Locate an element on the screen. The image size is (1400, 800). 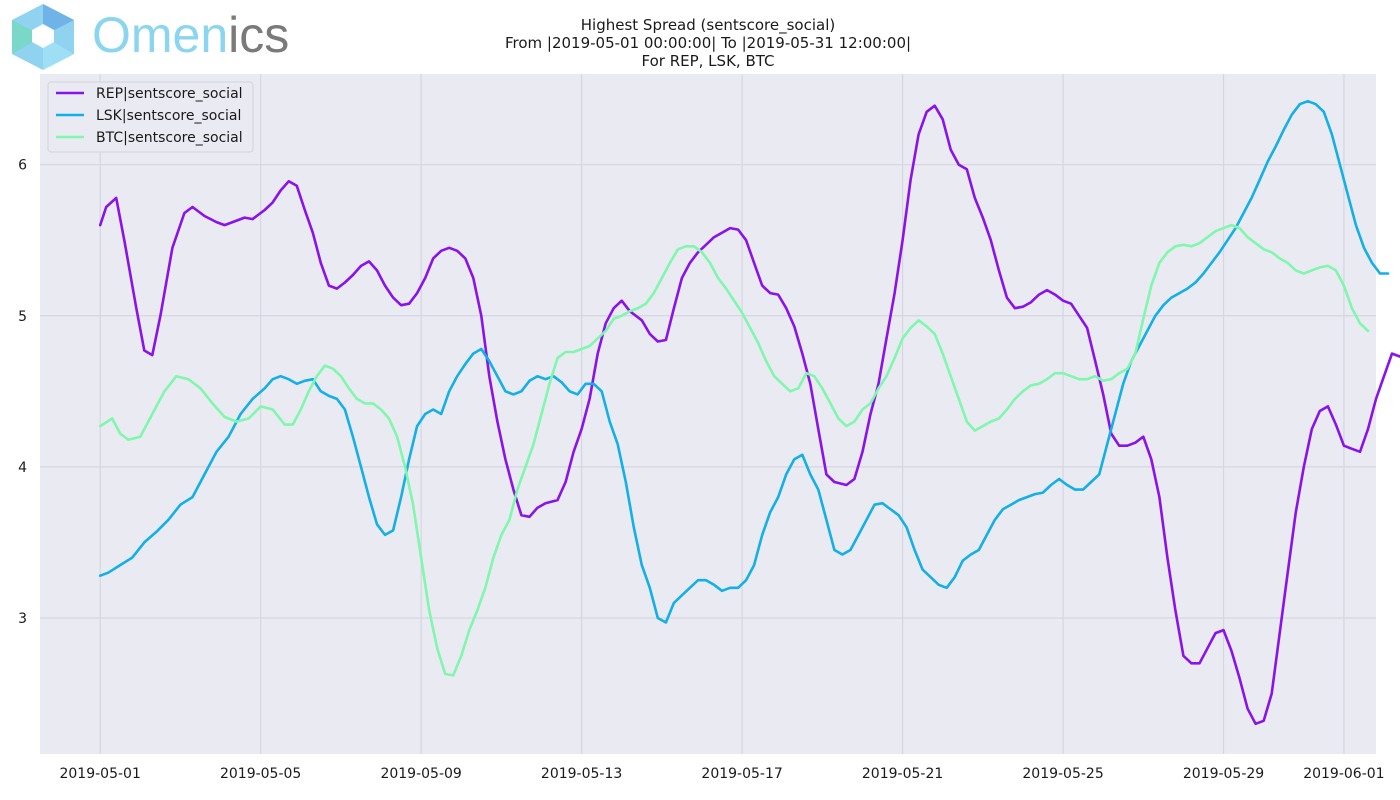
y-axis-ticks: 3 4 5 6 is located at coordinates (22, 392).